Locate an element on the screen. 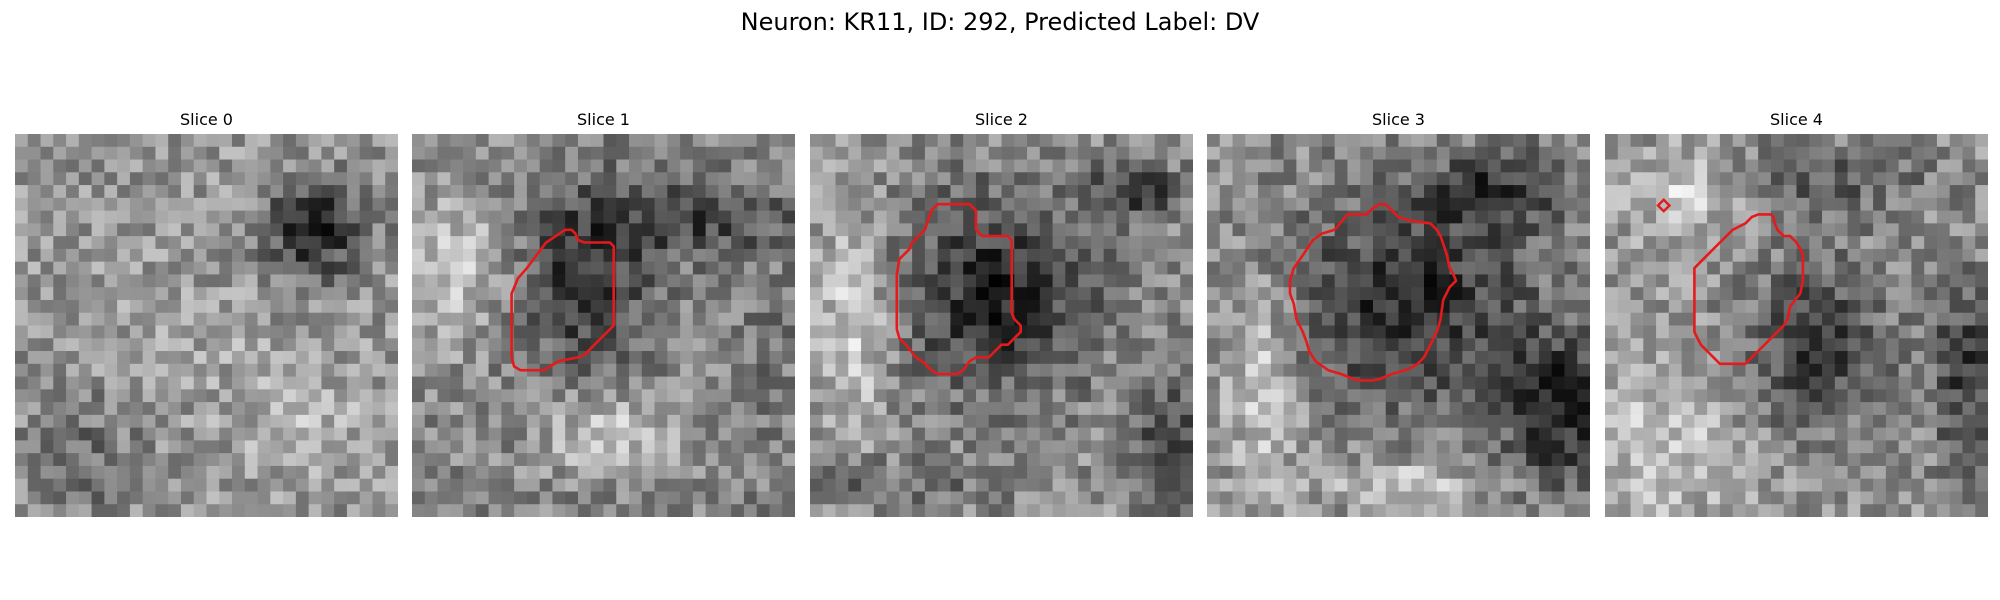 The height and width of the screenshot is (600, 2000). slice-panel-3: Slice 3 is located at coordinates (1398, 313).